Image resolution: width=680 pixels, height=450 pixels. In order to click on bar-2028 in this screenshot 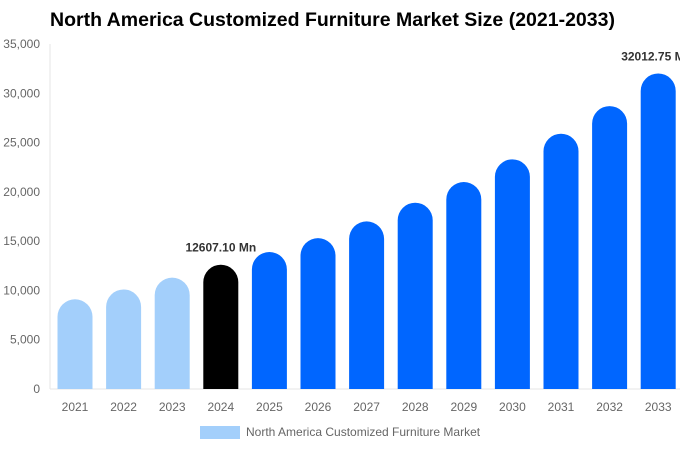, I will do `click(415, 295)`.